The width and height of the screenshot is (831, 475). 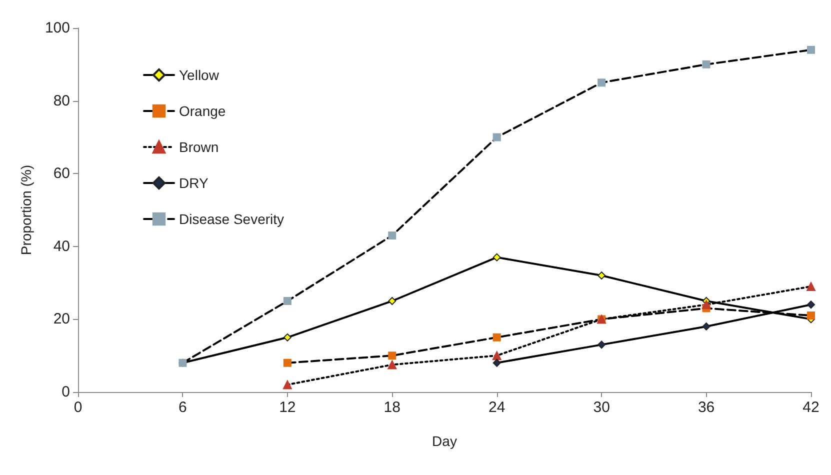 I want to click on y-tick-label: 80, so click(x=61, y=101).